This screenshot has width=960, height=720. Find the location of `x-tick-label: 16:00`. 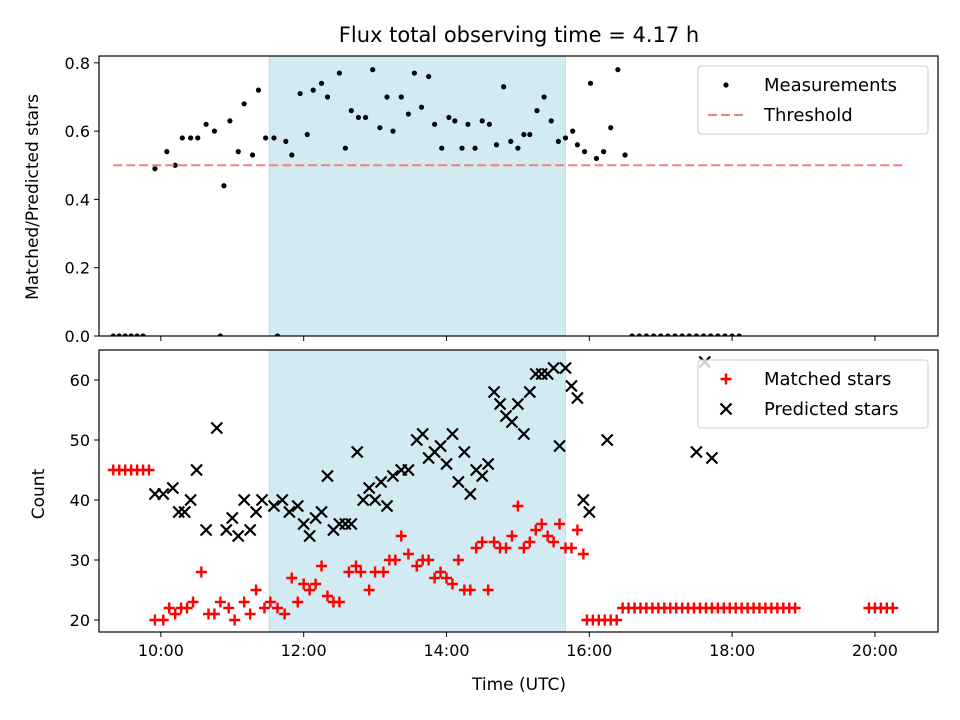

x-tick-label: 16:00 is located at coordinates (589, 650).